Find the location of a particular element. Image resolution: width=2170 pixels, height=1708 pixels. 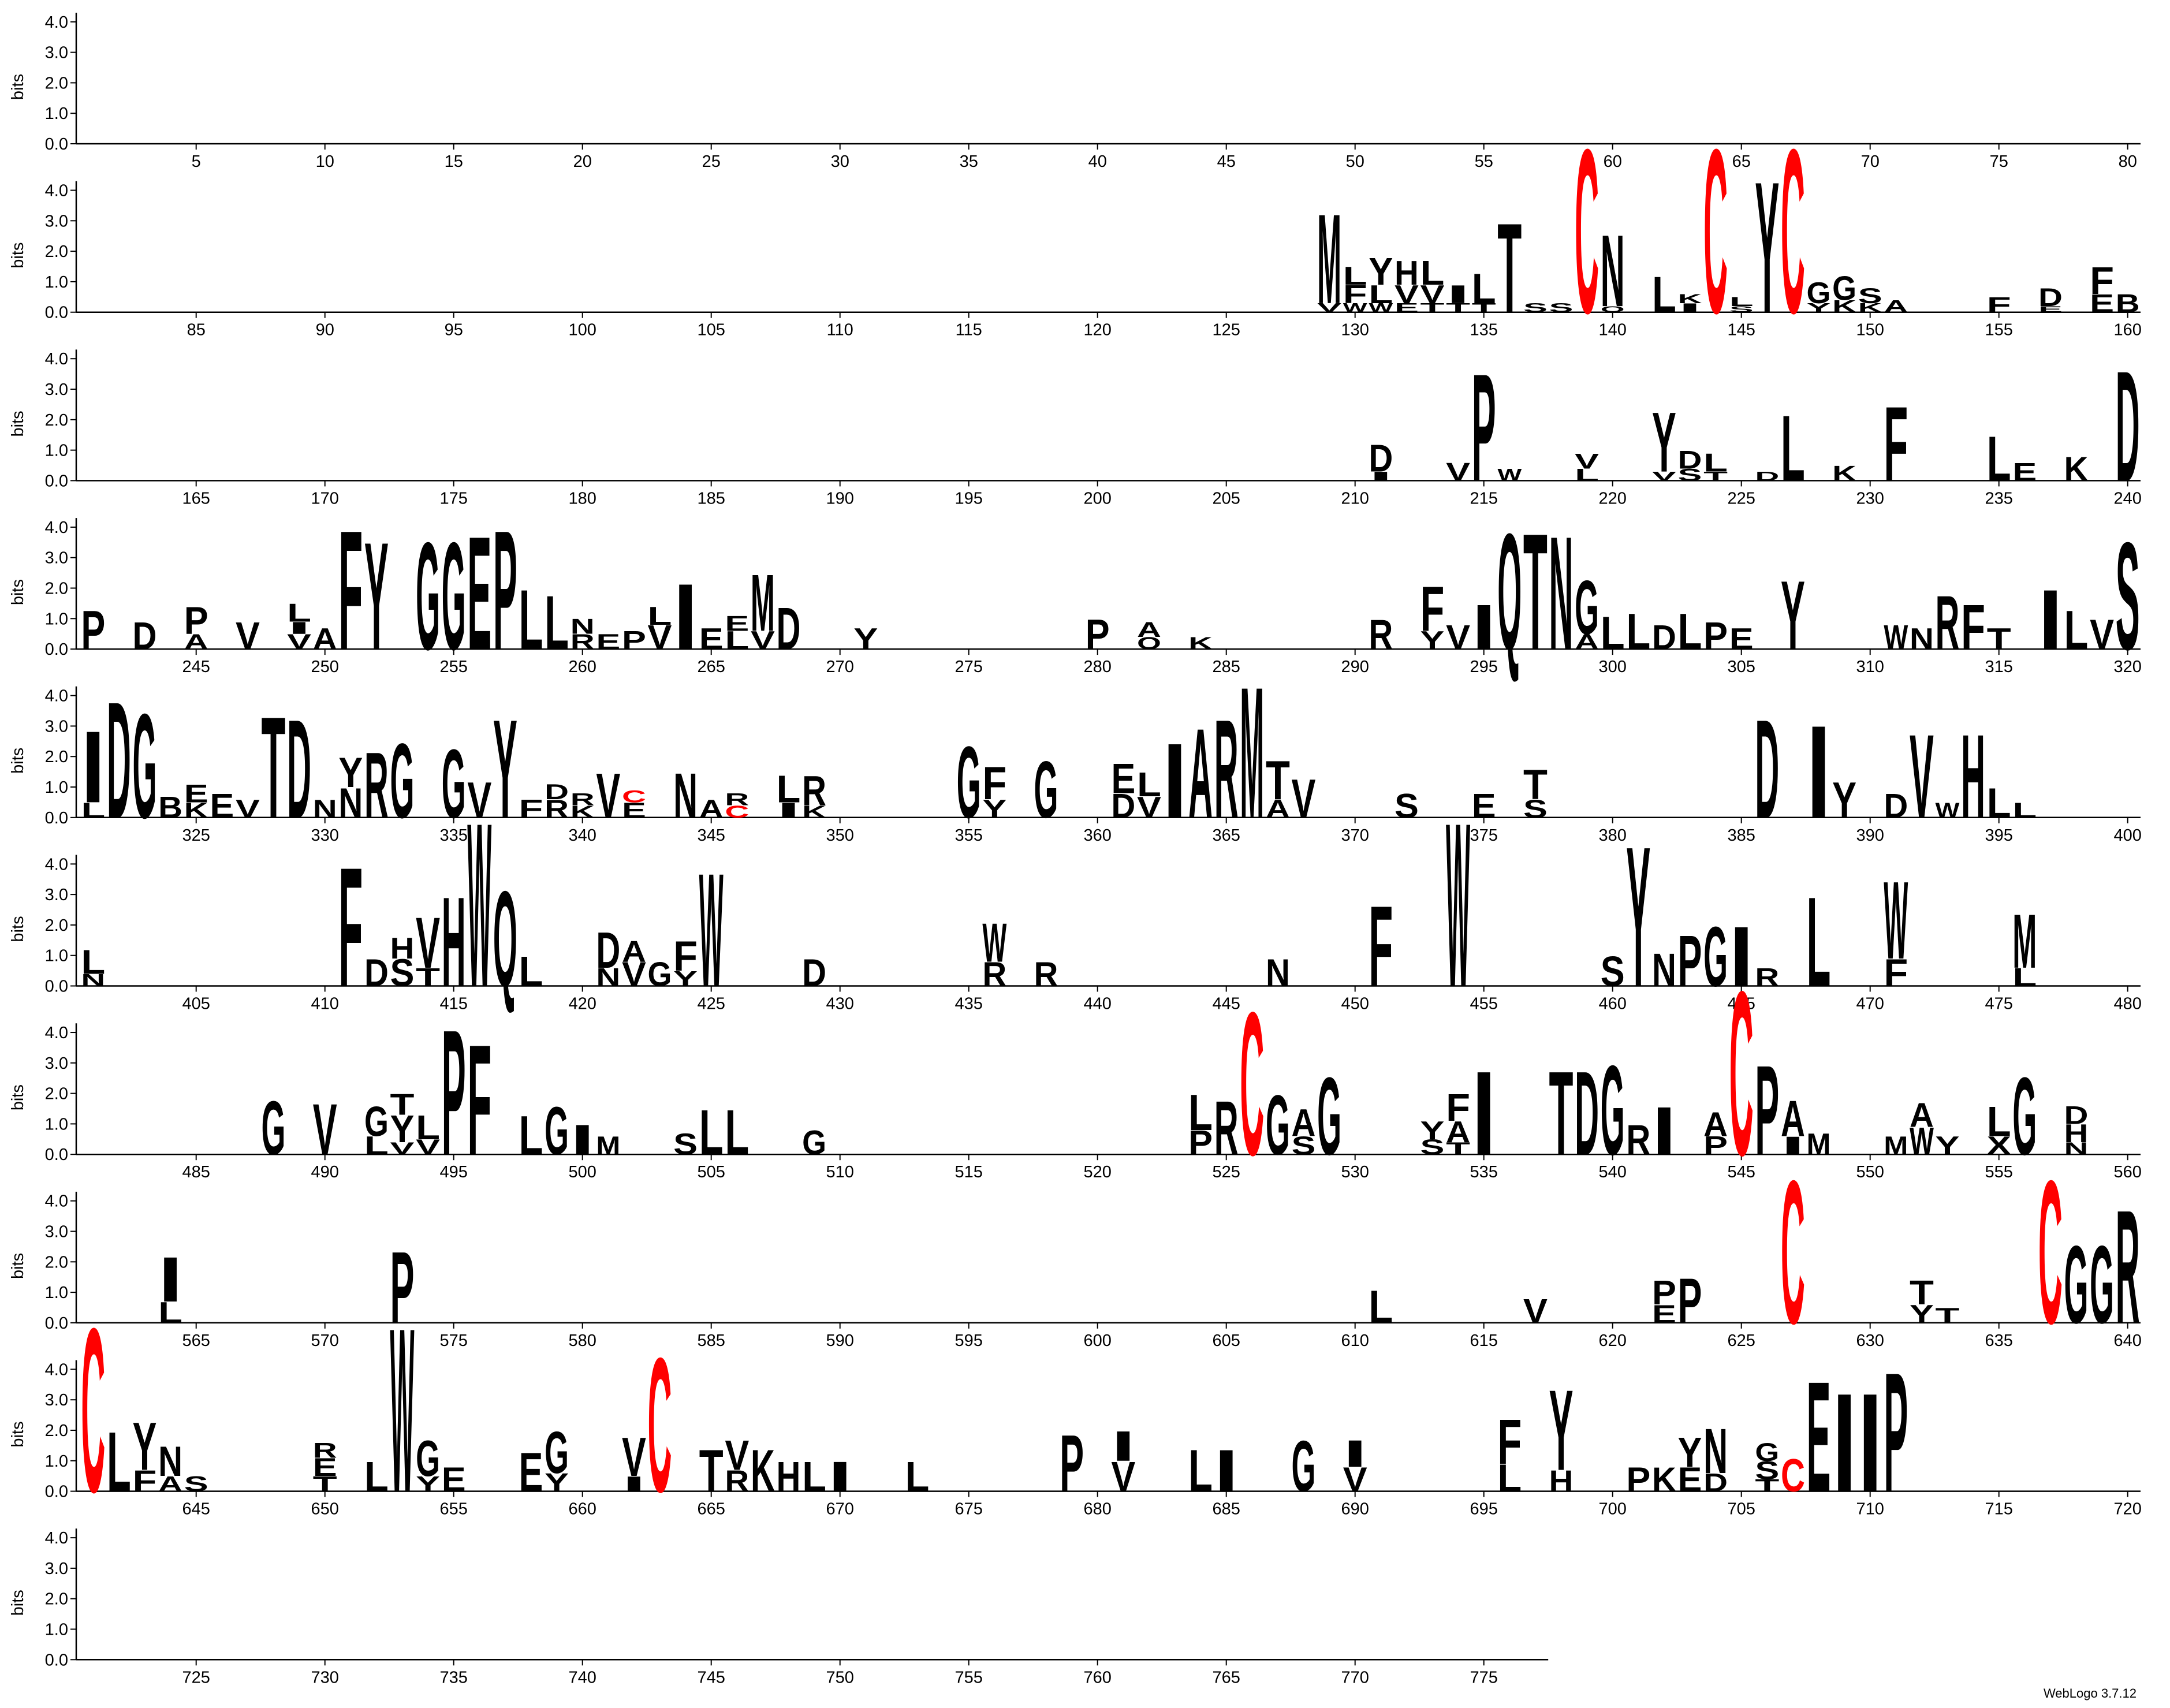

x-tick-label: 75 is located at coordinates (1999, 162).